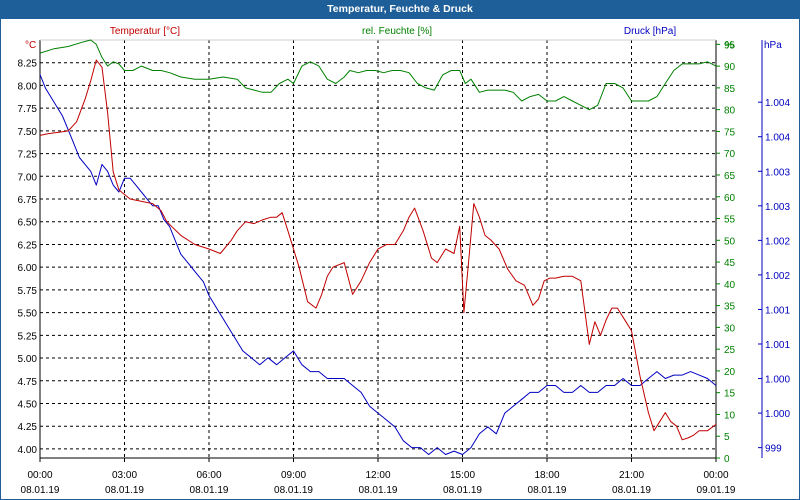 This screenshot has width=800, height=500. What do you see at coordinates (730, 111) in the screenshot?
I see `y-tick-hum: 80` at bounding box center [730, 111].